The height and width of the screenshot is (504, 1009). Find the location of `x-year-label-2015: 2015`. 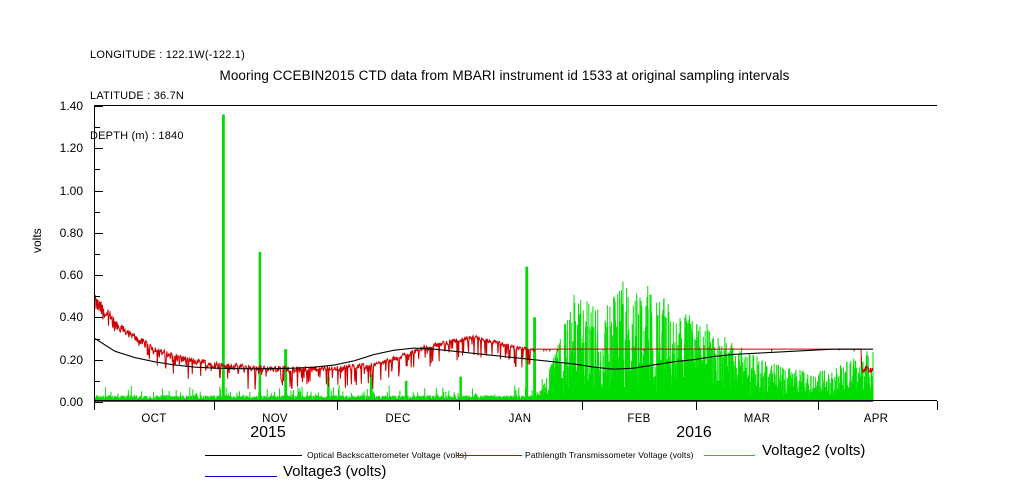

x-year-label-2015: 2015 is located at coordinates (268, 432).